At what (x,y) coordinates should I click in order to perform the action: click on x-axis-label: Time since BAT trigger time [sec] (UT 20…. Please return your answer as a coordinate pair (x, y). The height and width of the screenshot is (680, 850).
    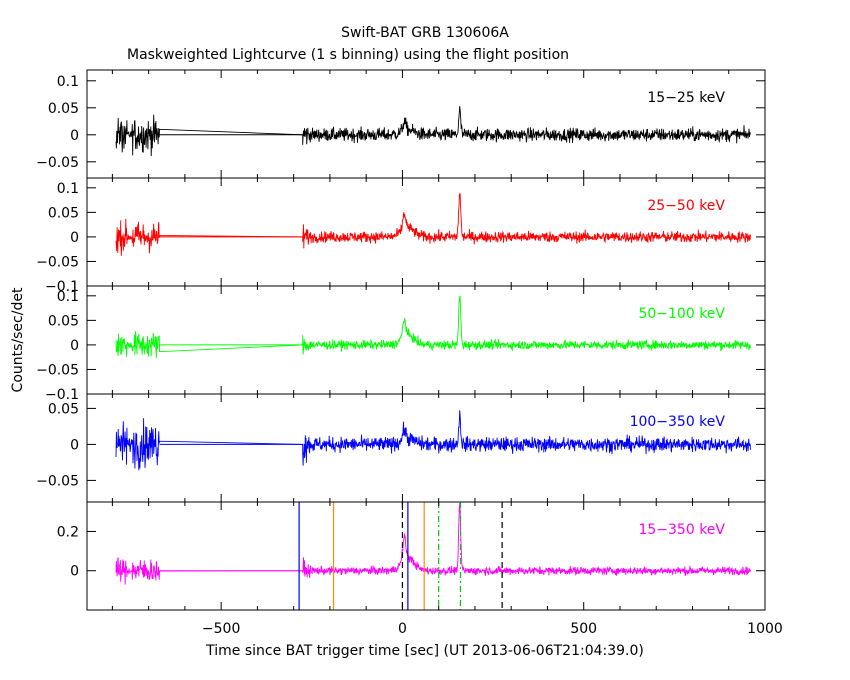
    Looking at the image, I should click on (424, 651).